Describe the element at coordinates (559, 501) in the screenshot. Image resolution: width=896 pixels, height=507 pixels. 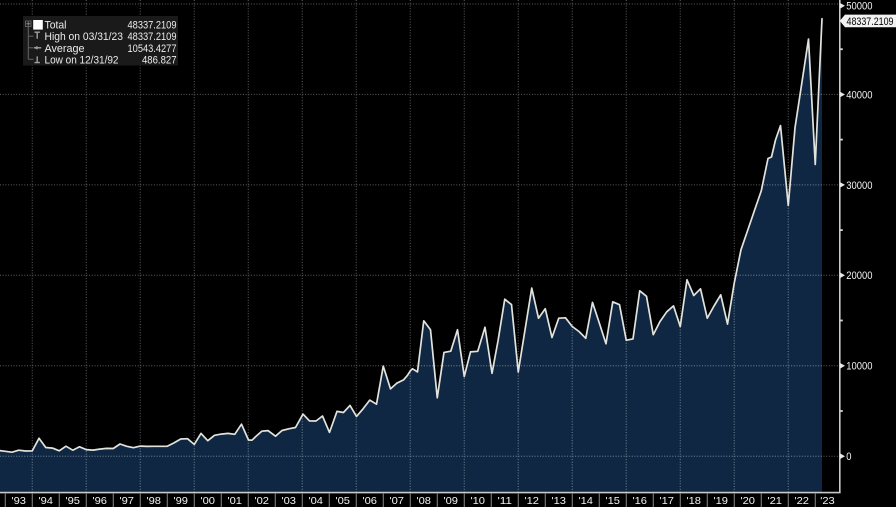
I see `svg-text: '13` at that location.